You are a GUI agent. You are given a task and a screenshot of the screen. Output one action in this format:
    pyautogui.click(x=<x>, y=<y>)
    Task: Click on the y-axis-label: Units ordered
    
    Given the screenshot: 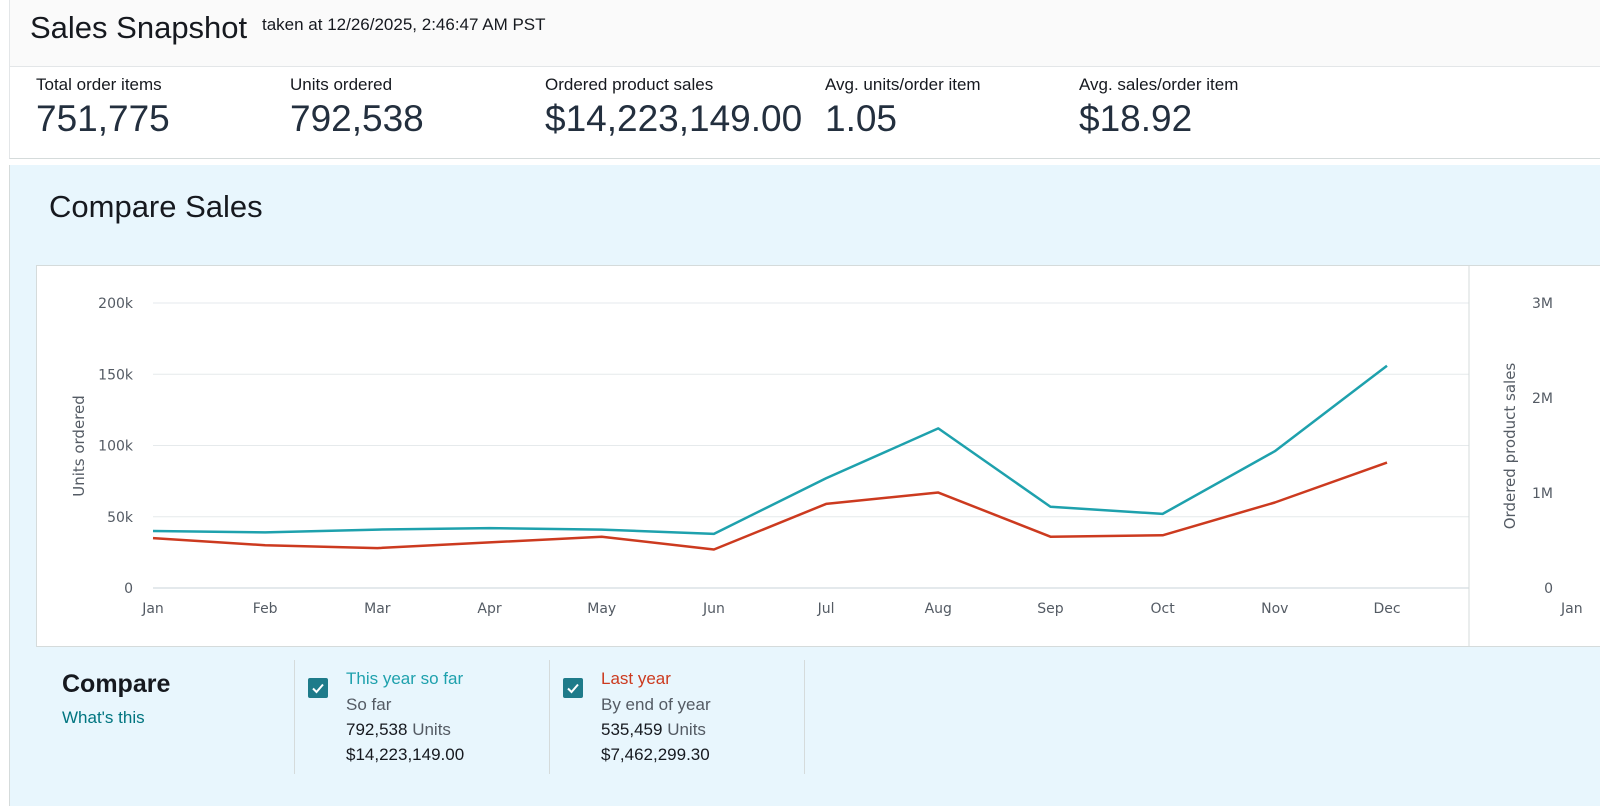 What is the action you would take?
    pyautogui.click(x=79, y=446)
    